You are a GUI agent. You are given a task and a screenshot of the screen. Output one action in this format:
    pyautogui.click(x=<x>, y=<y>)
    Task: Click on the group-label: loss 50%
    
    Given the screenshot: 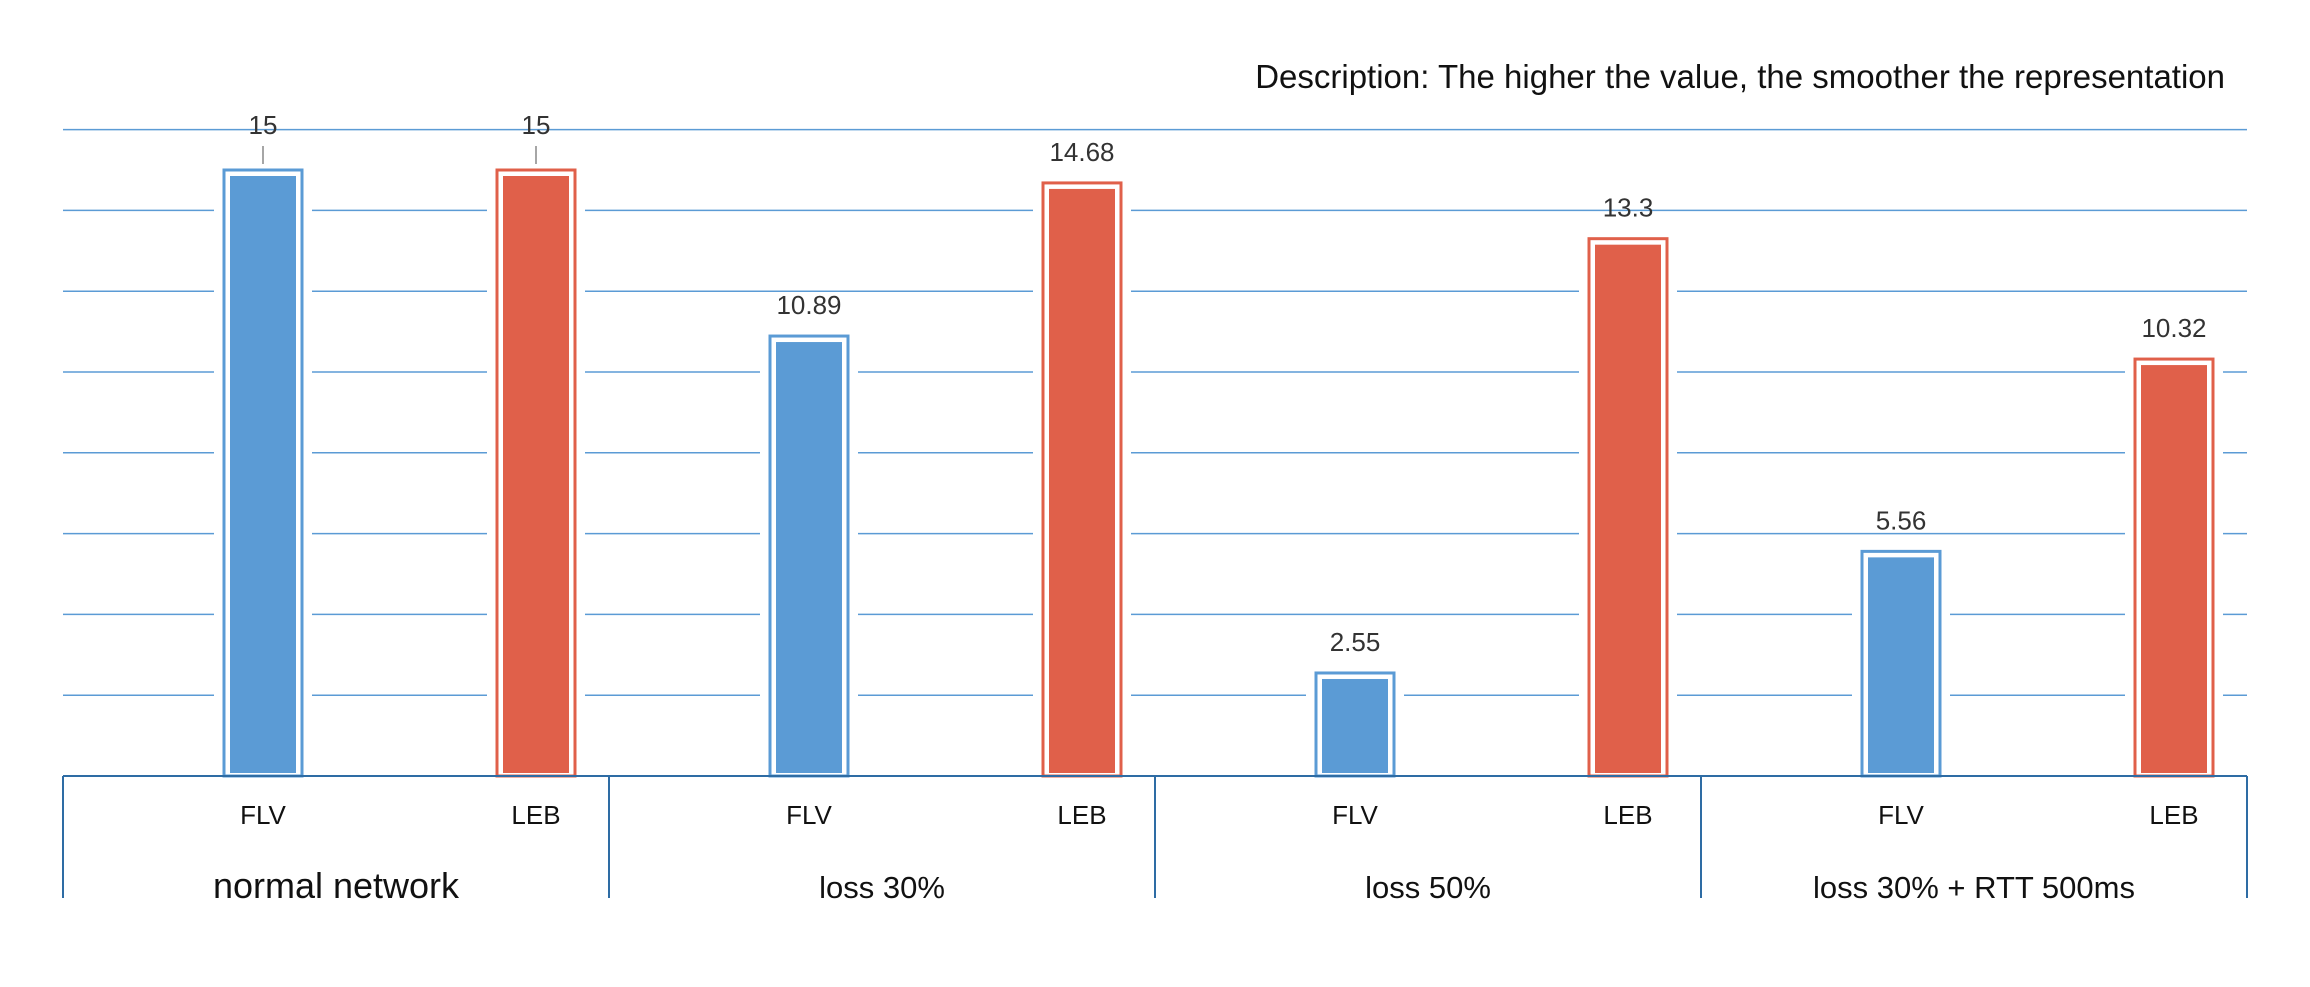 What is the action you would take?
    pyautogui.click(x=1428, y=887)
    